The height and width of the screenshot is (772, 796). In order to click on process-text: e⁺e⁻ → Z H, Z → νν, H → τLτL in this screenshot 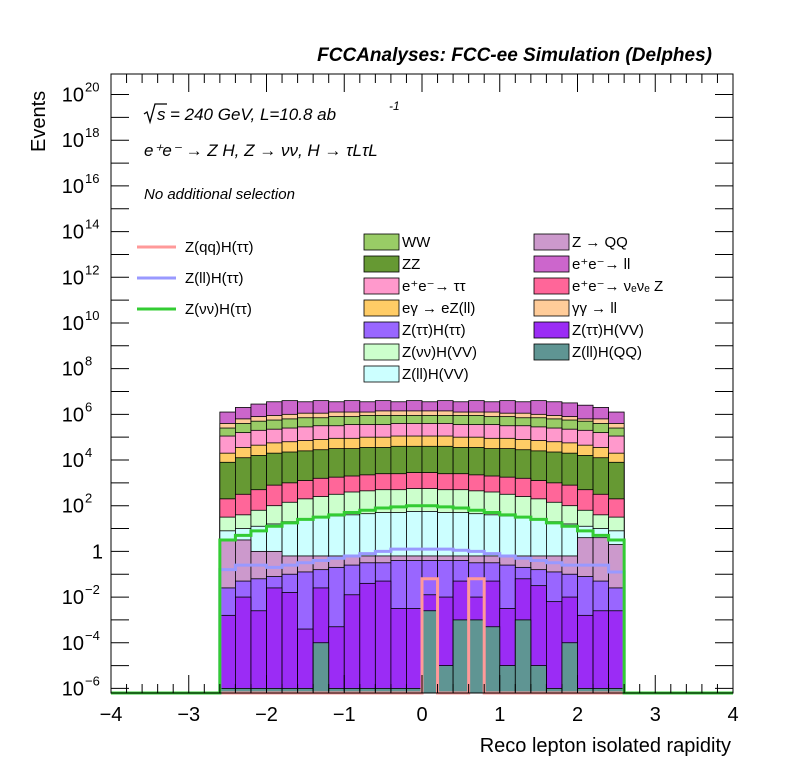, I will do `click(261, 150)`.